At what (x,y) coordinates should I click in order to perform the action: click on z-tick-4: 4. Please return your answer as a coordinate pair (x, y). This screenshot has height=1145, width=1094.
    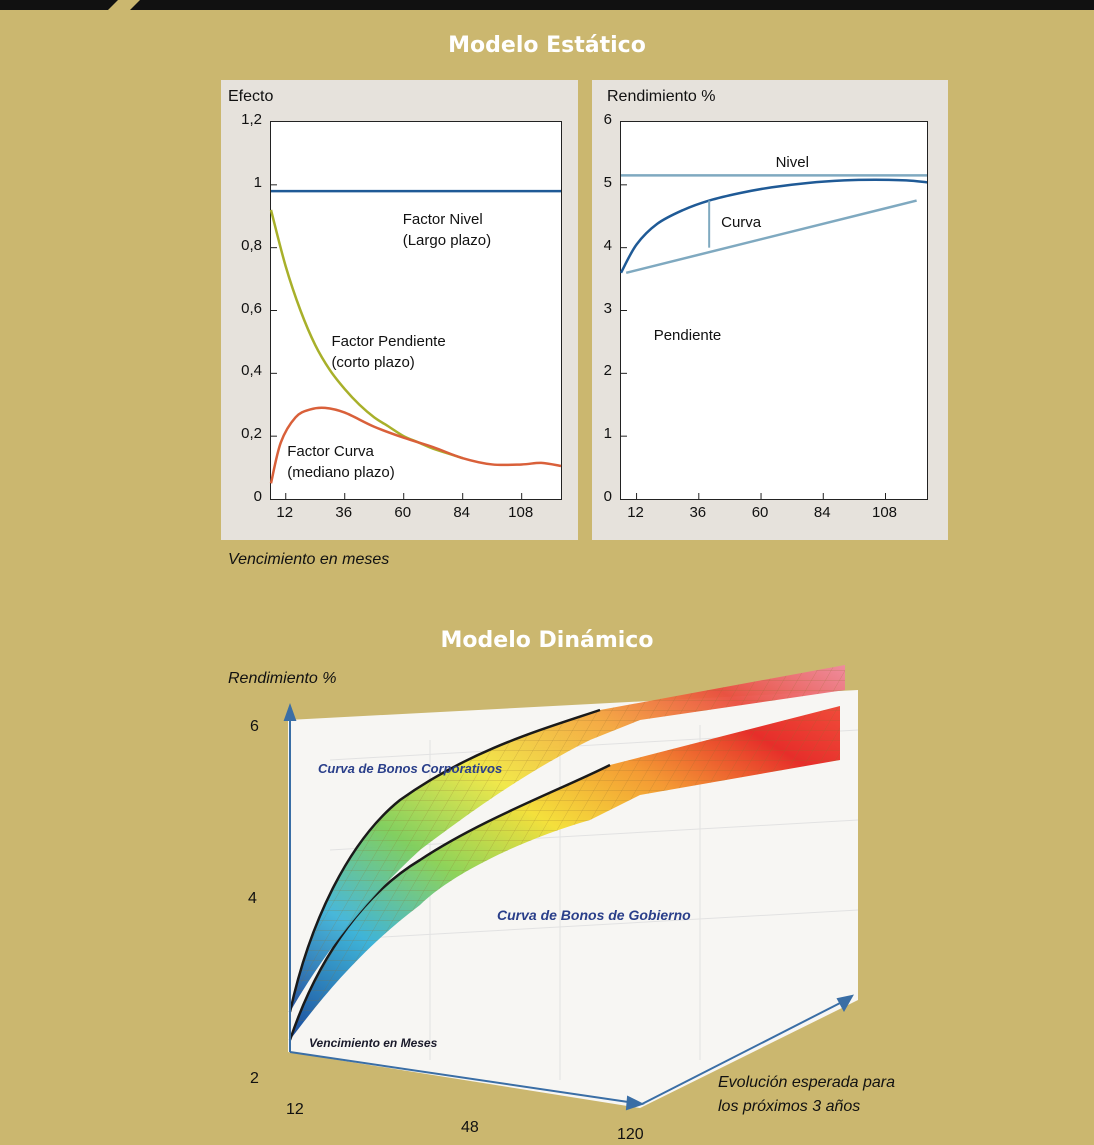
    Looking at the image, I should click on (252, 898).